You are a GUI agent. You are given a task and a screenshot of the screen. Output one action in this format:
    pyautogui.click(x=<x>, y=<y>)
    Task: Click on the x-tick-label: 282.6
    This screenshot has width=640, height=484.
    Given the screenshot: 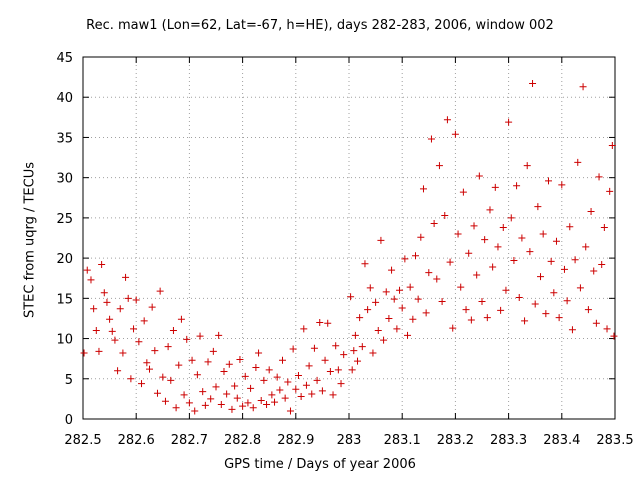 What is the action you would take?
    pyautogui.click(x=136, y=440)
    